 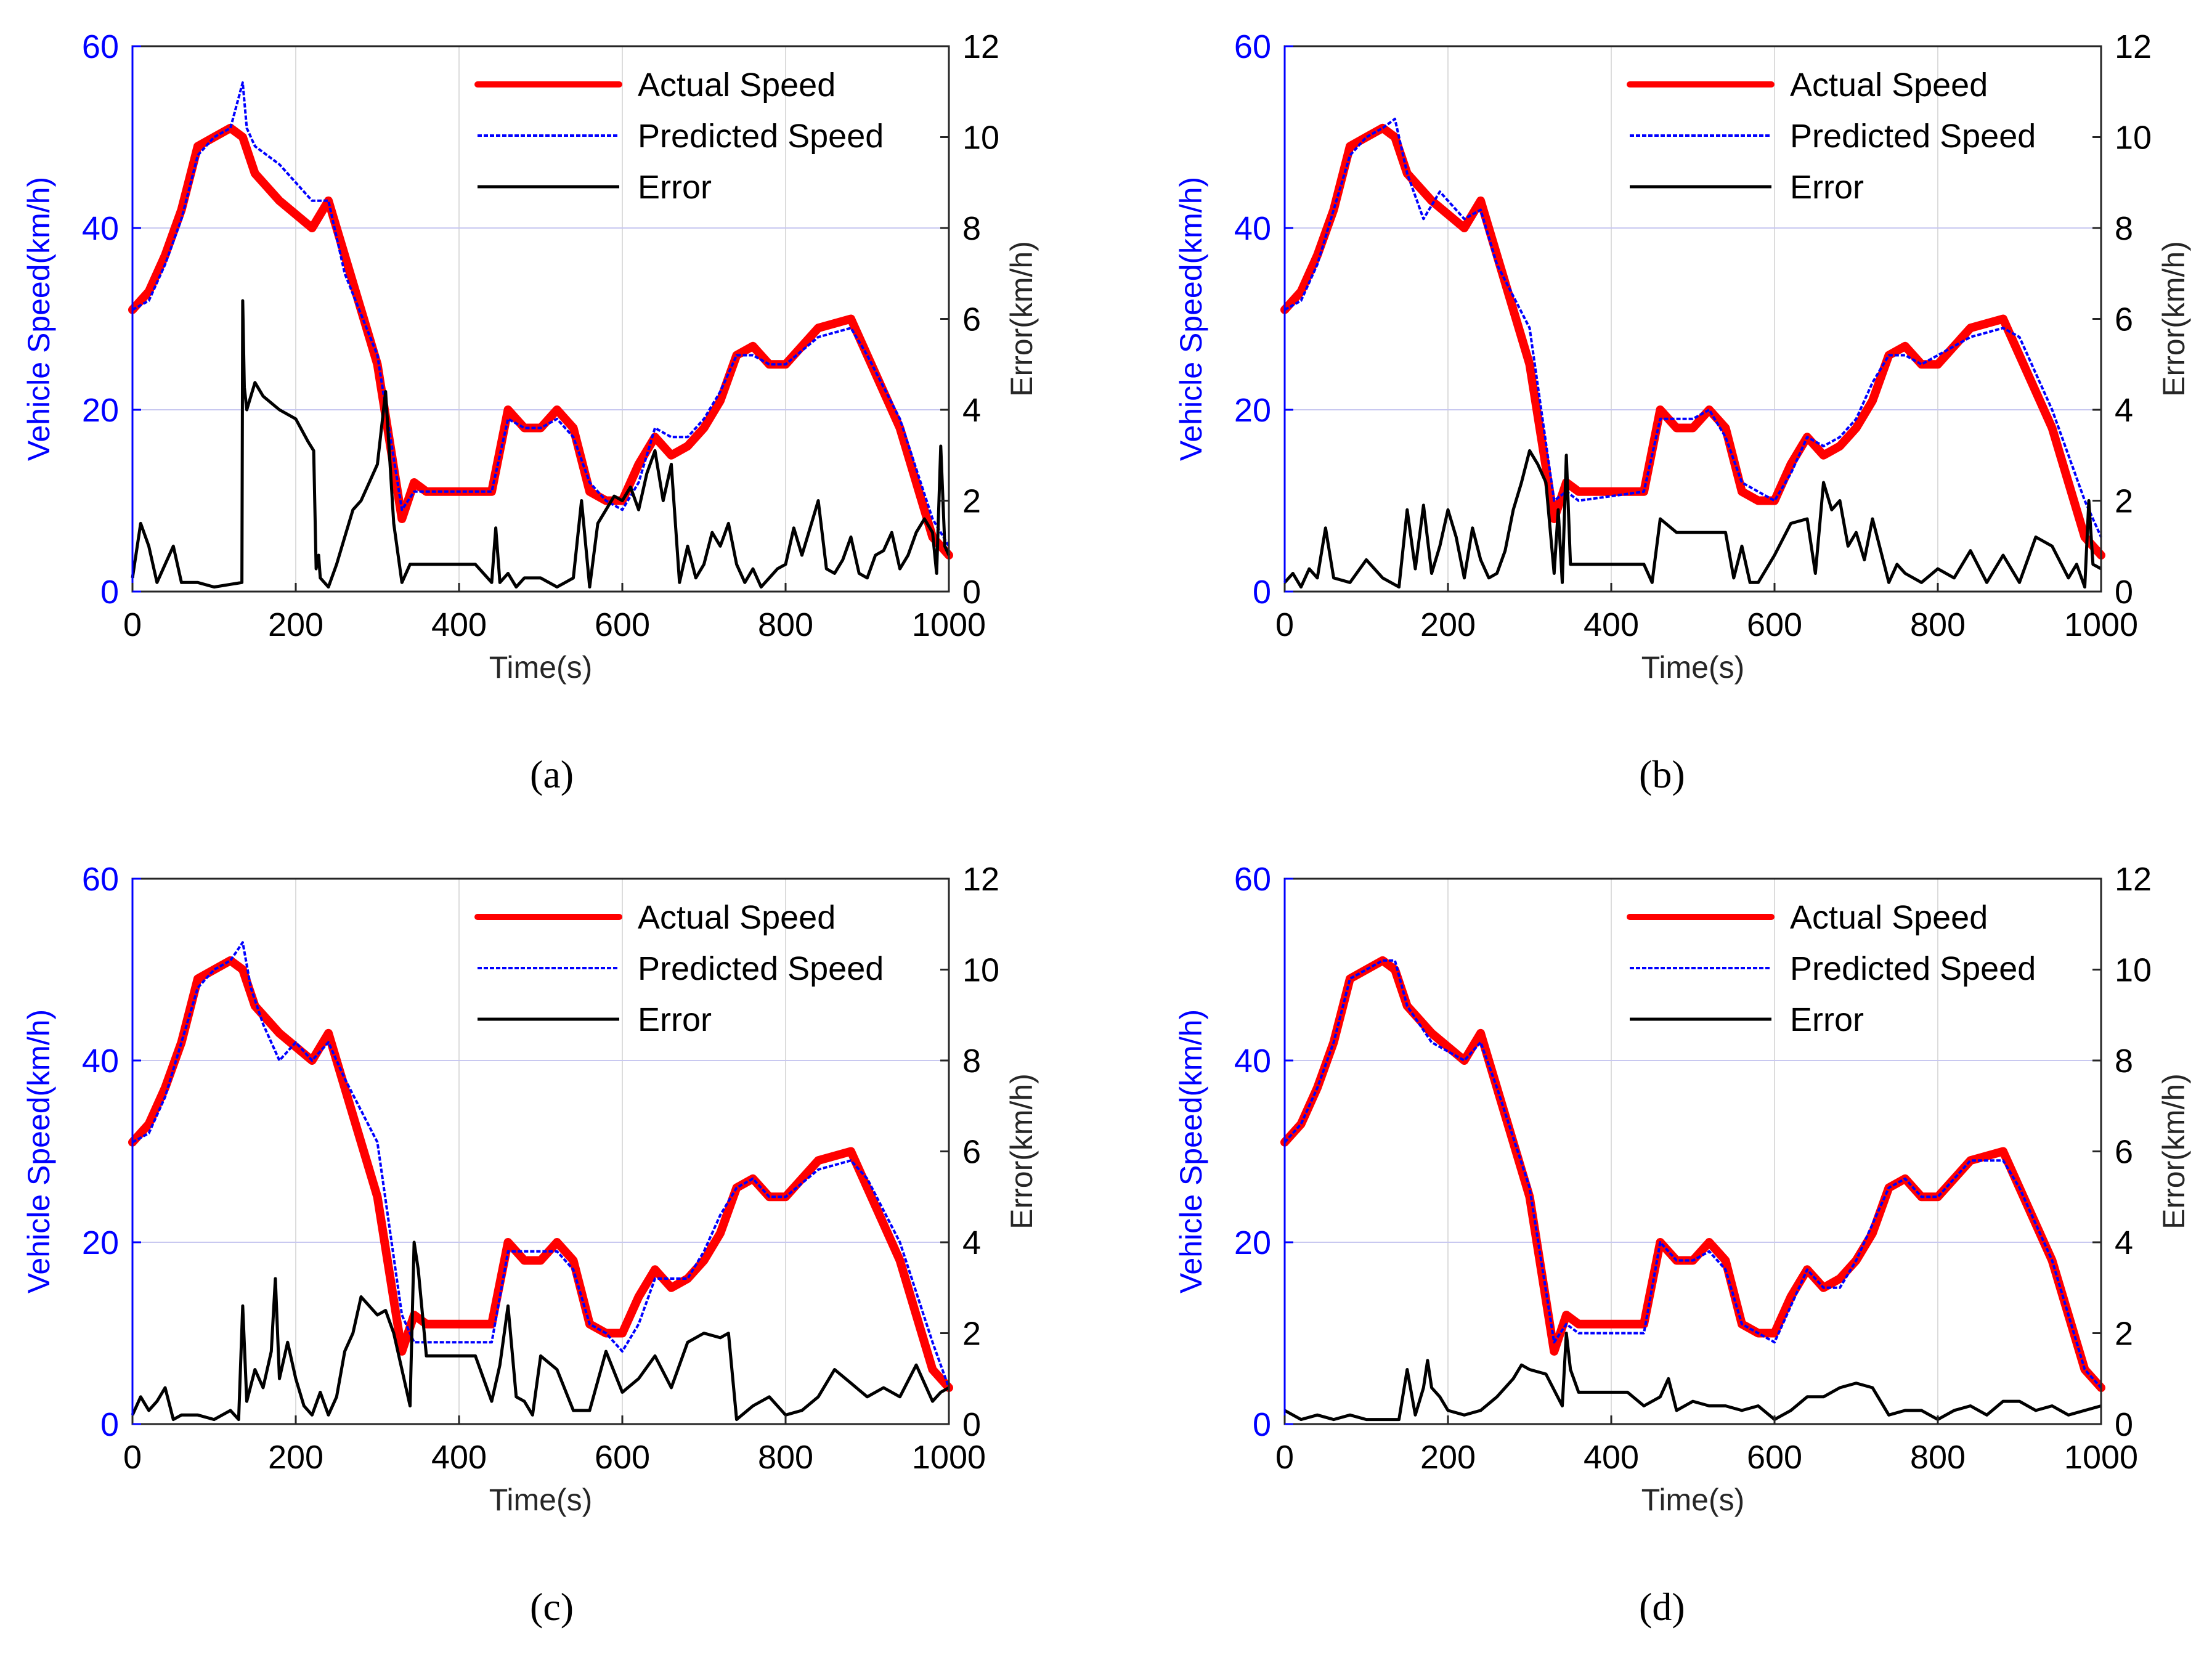 I want to click on caption-c: (c), so click(x=552, y=1607).